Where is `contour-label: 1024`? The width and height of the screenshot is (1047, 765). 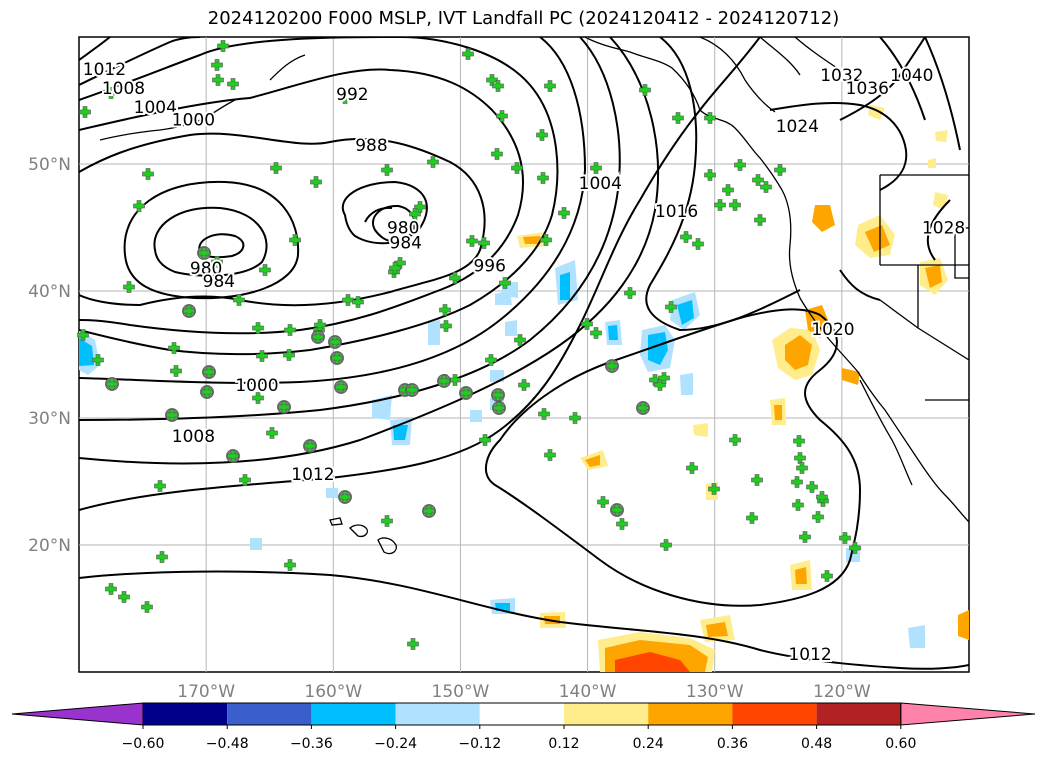 contour-label: 1024 is located at coordinates (797, 127).